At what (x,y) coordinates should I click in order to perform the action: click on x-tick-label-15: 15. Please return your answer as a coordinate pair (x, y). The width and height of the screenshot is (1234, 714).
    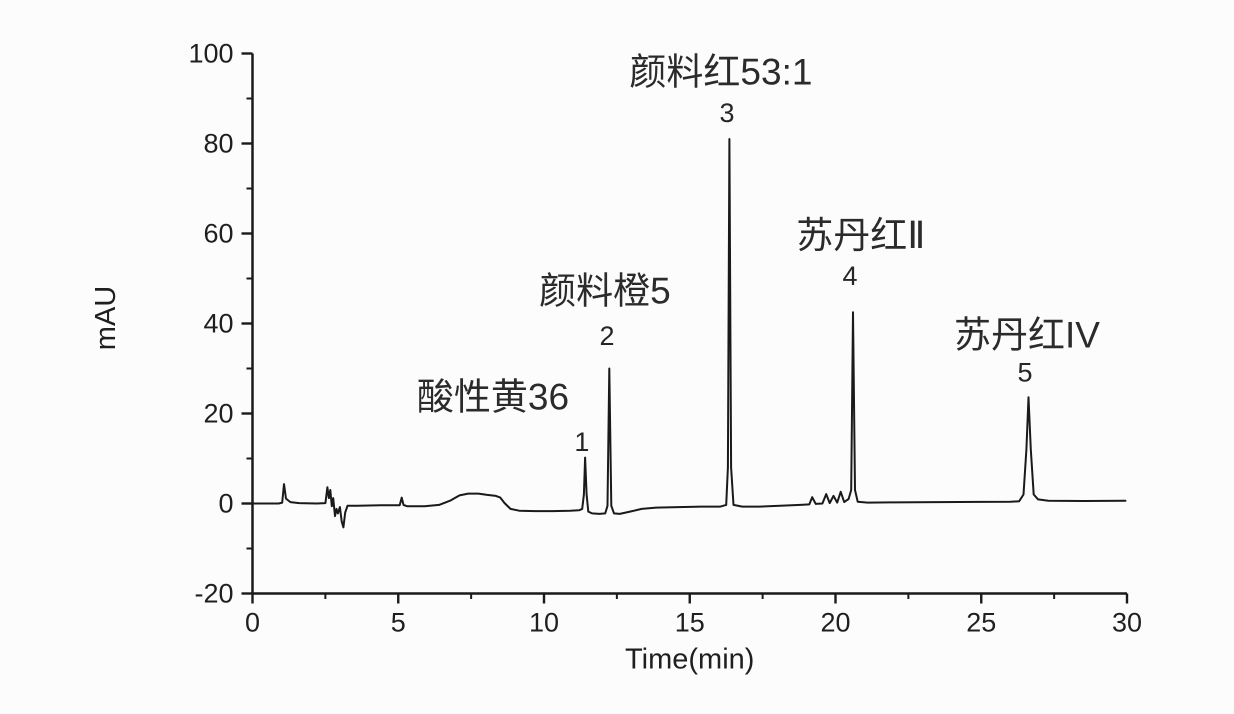
    Looking at the image, I should click on (690, 623).